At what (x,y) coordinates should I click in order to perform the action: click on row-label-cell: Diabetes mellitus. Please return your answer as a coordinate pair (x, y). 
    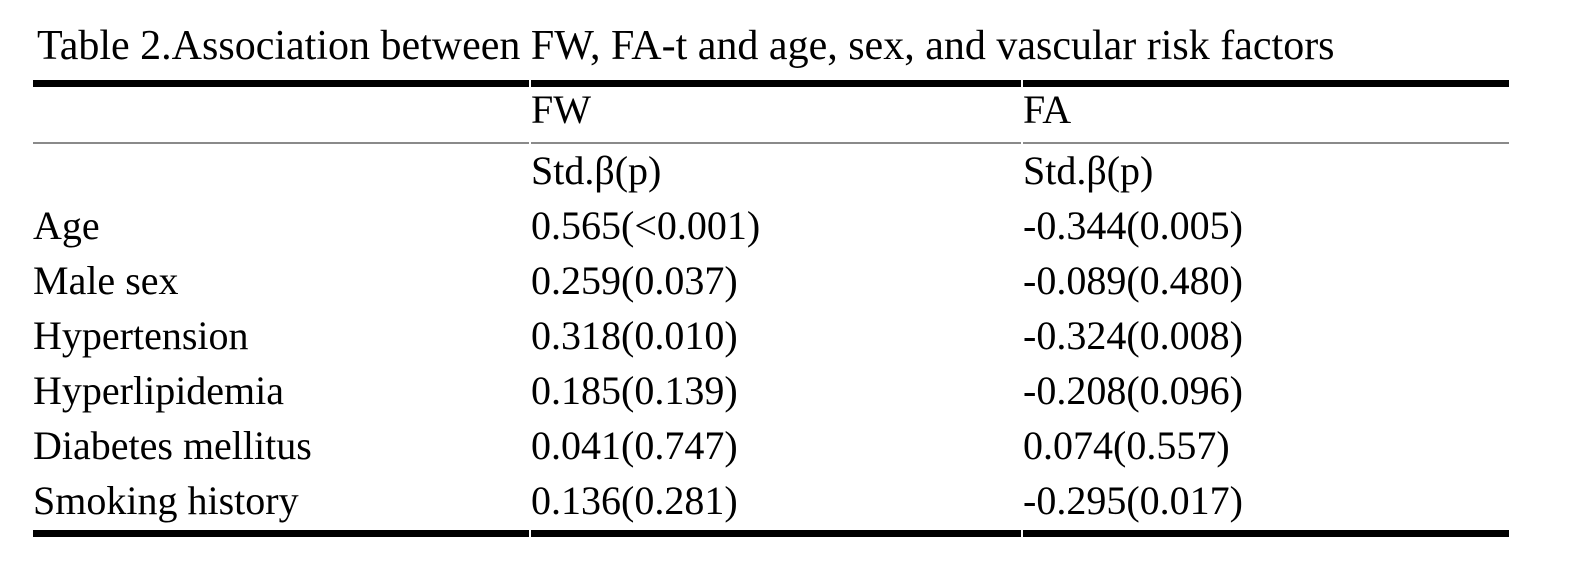
    Looking at the image, I should click on (172, 445).